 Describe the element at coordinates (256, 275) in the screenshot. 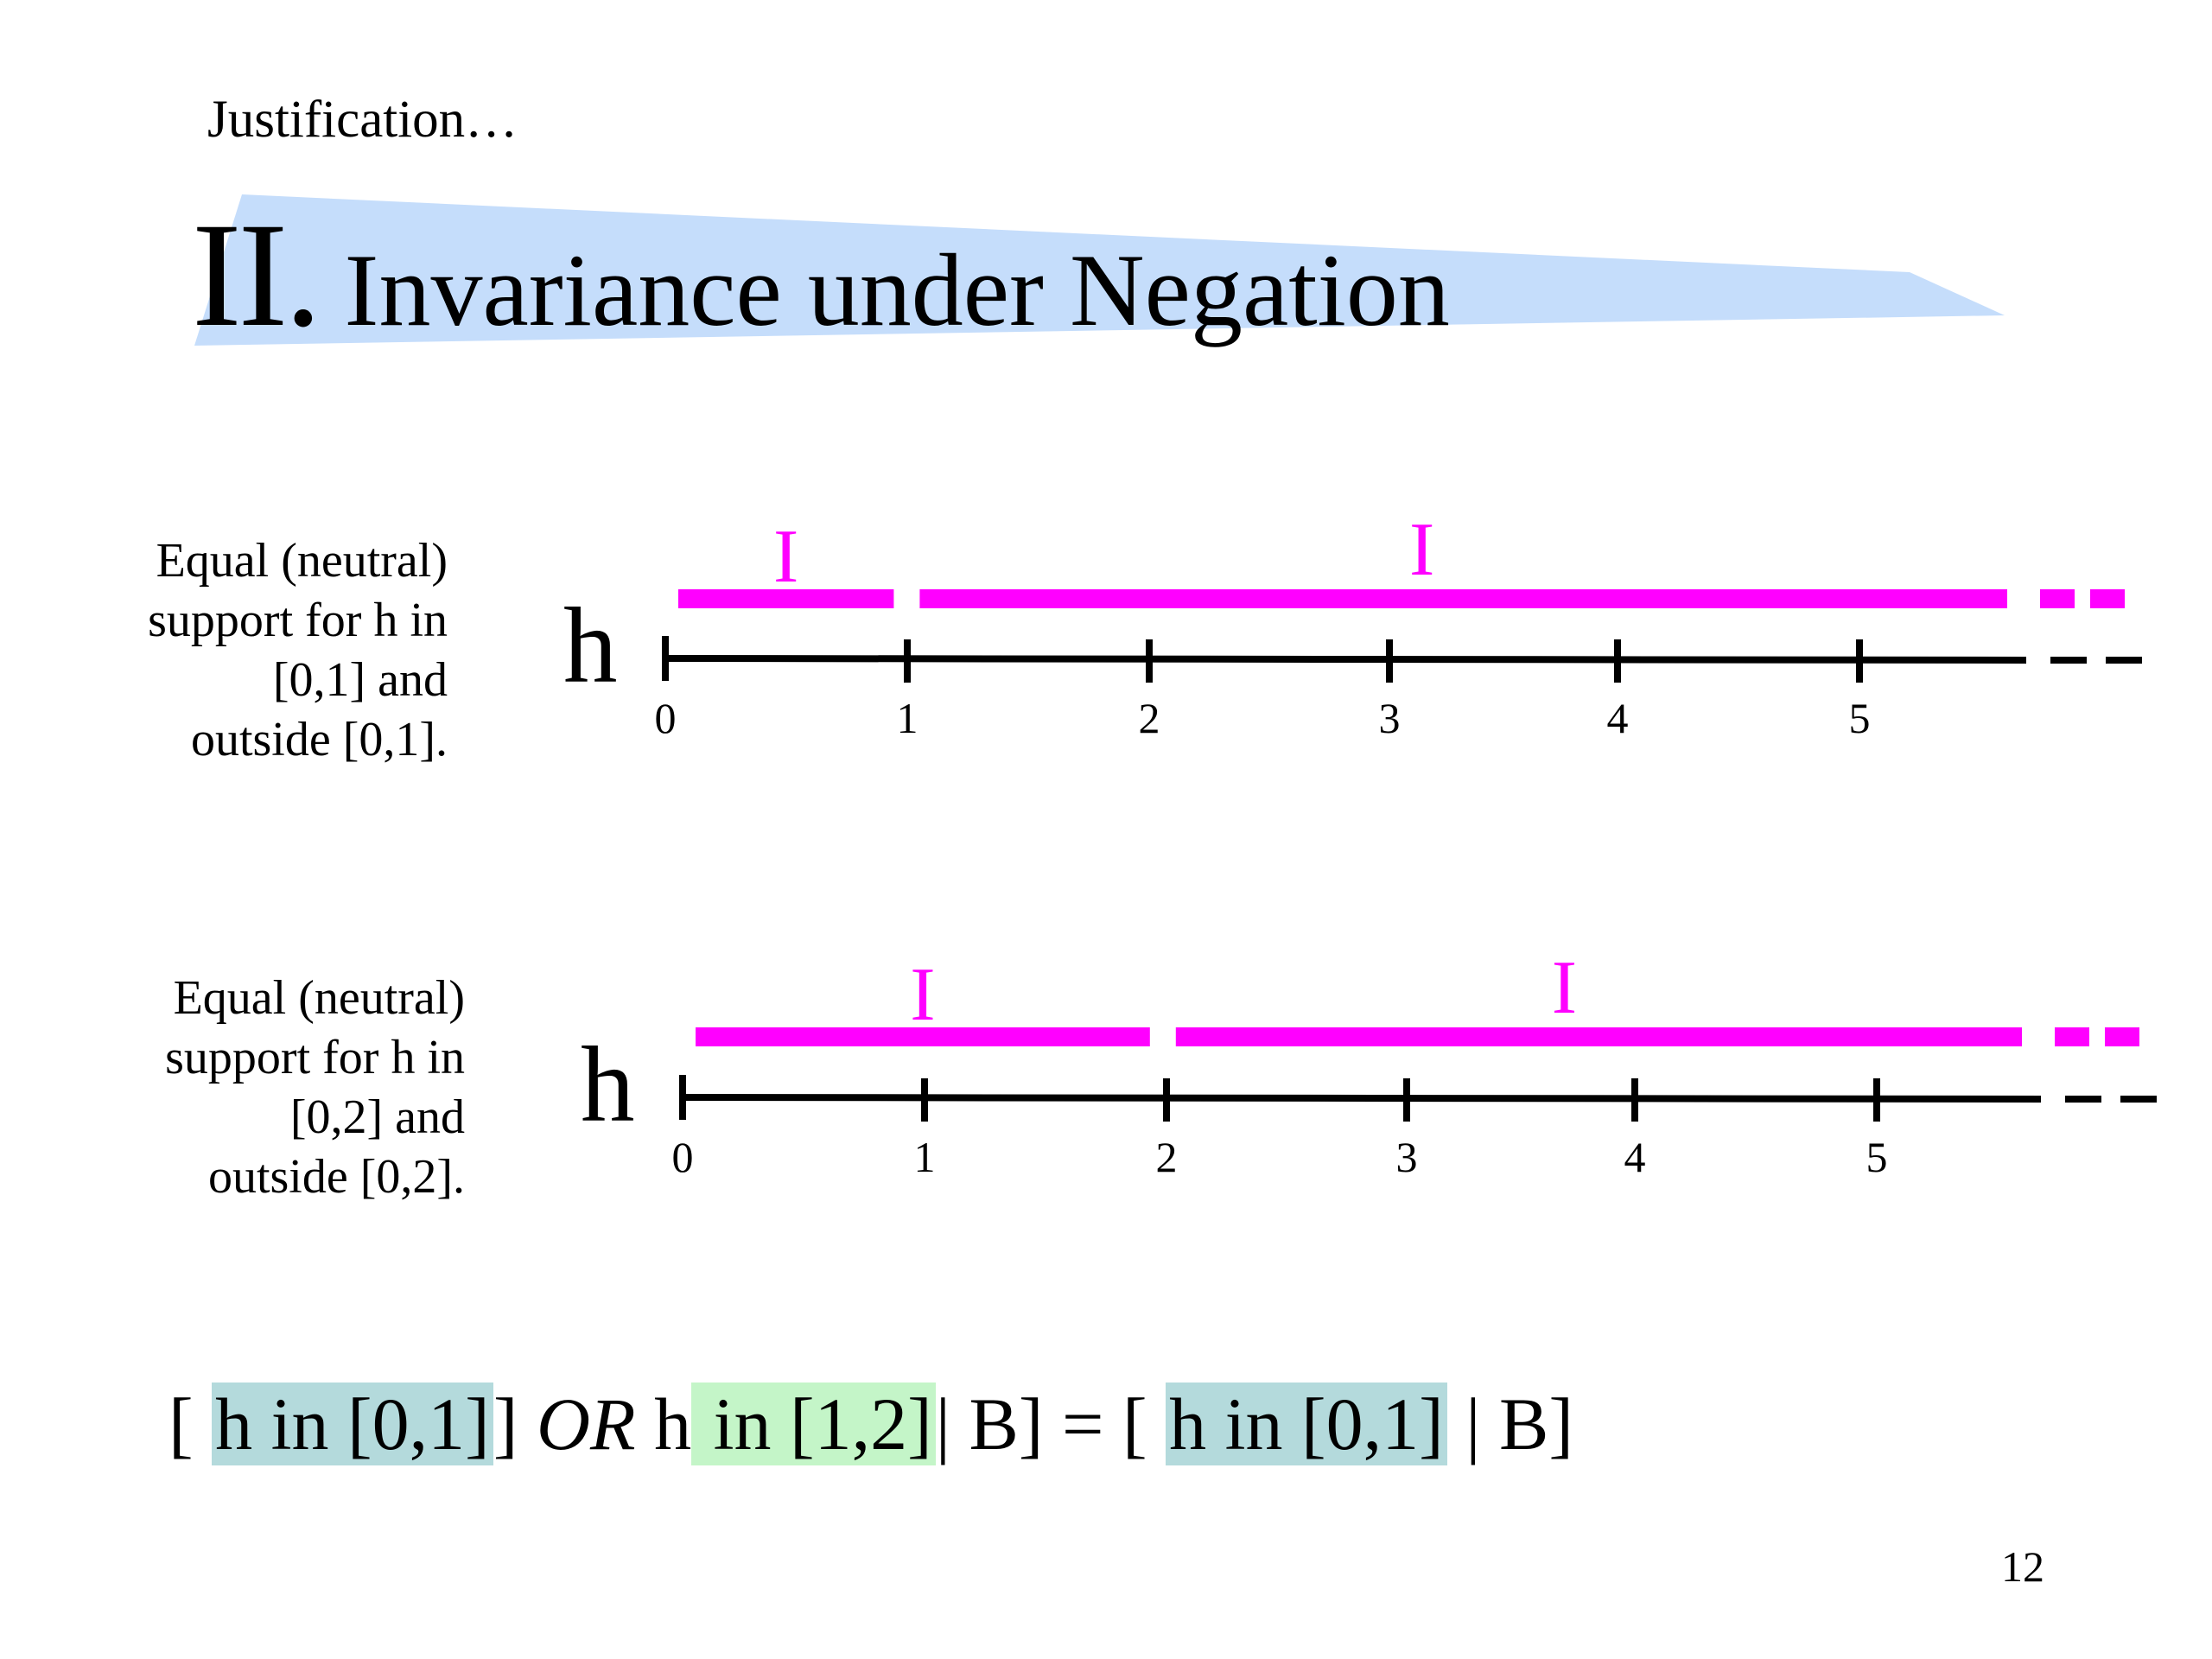

I see `title-numeral: II.` at that location.